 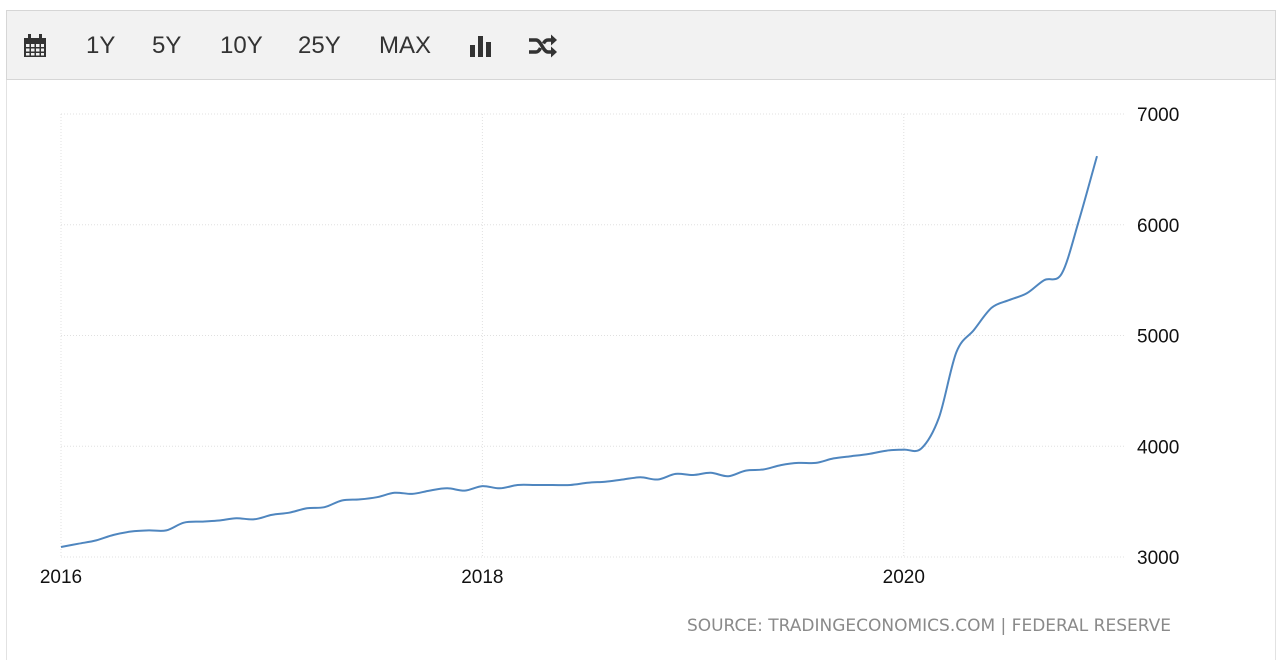 What do you see at coordinates (1158, 226) in the screenshot?
I see `y-tick-label: 6000` at bounding box center [1158, 226].